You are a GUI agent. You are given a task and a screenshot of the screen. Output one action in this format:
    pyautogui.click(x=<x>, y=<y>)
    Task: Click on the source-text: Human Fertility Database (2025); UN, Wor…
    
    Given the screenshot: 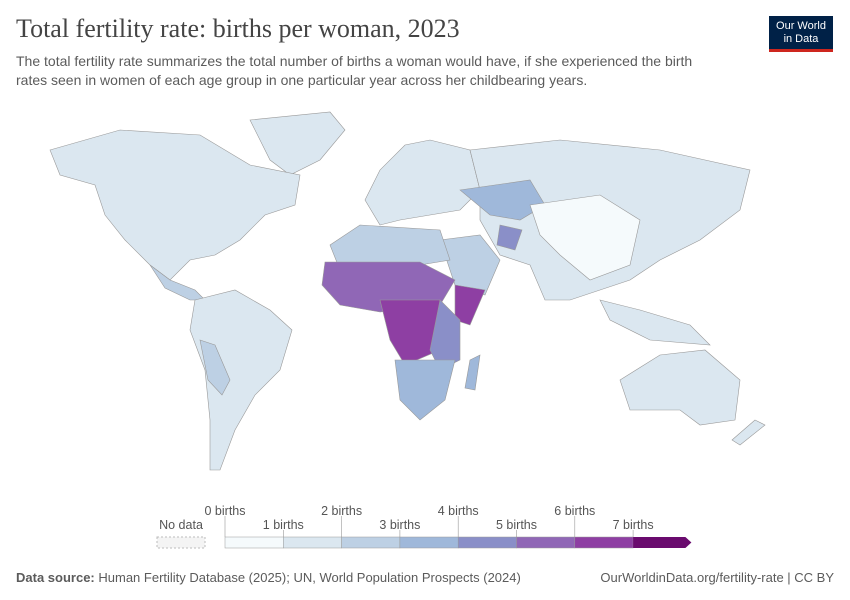 What is the action you would take?
    pyautogui.click(x=309, y=577)
    